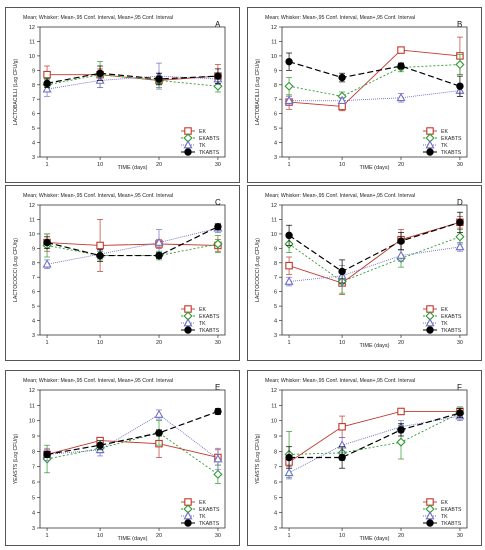  I want to click on panel-letter: A, so click(218, 24).